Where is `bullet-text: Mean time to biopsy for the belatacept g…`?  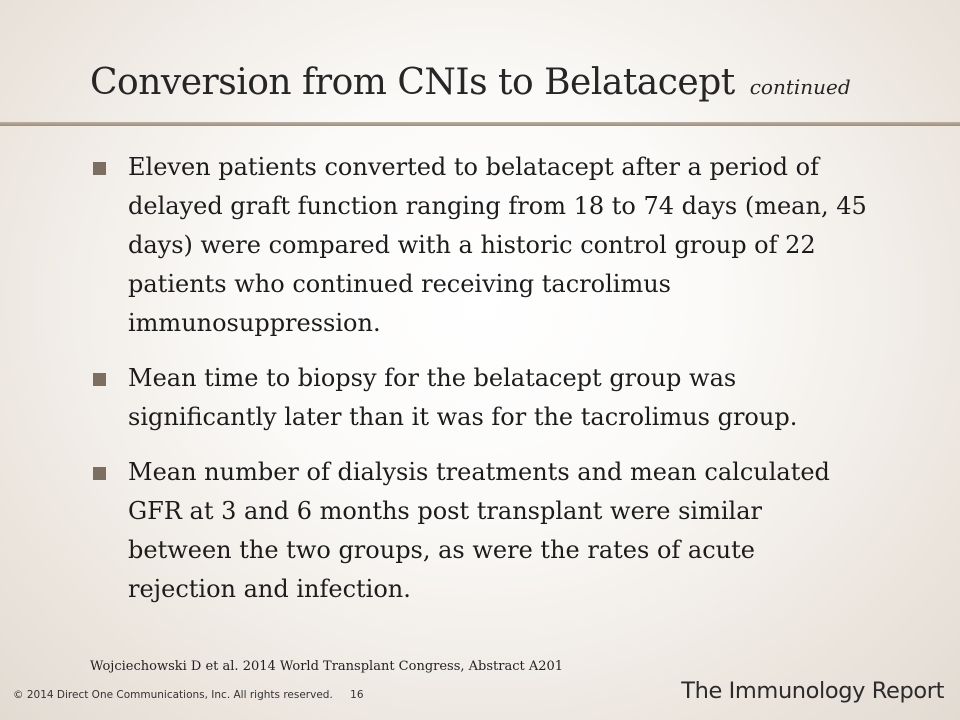 bullet-text: Mean time to biopsy for the belatacept g… is located at coordinates (463, 397).